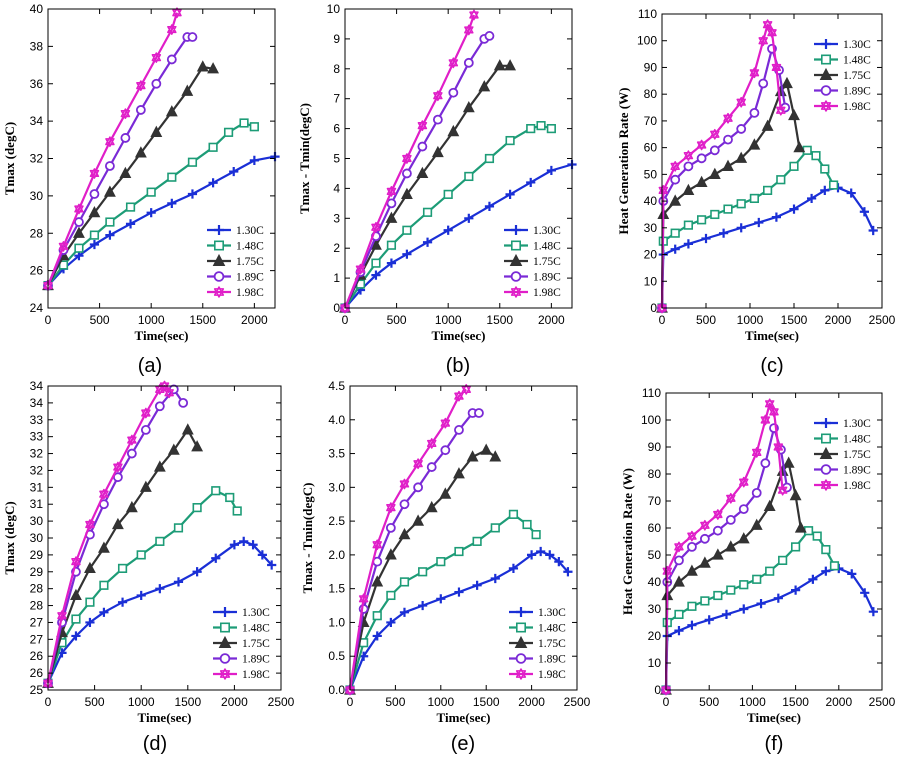 This screenshot has width=917, height=770. I want to click on chart-a-y-axis-title: Tmax (degC), so click(9, 158).